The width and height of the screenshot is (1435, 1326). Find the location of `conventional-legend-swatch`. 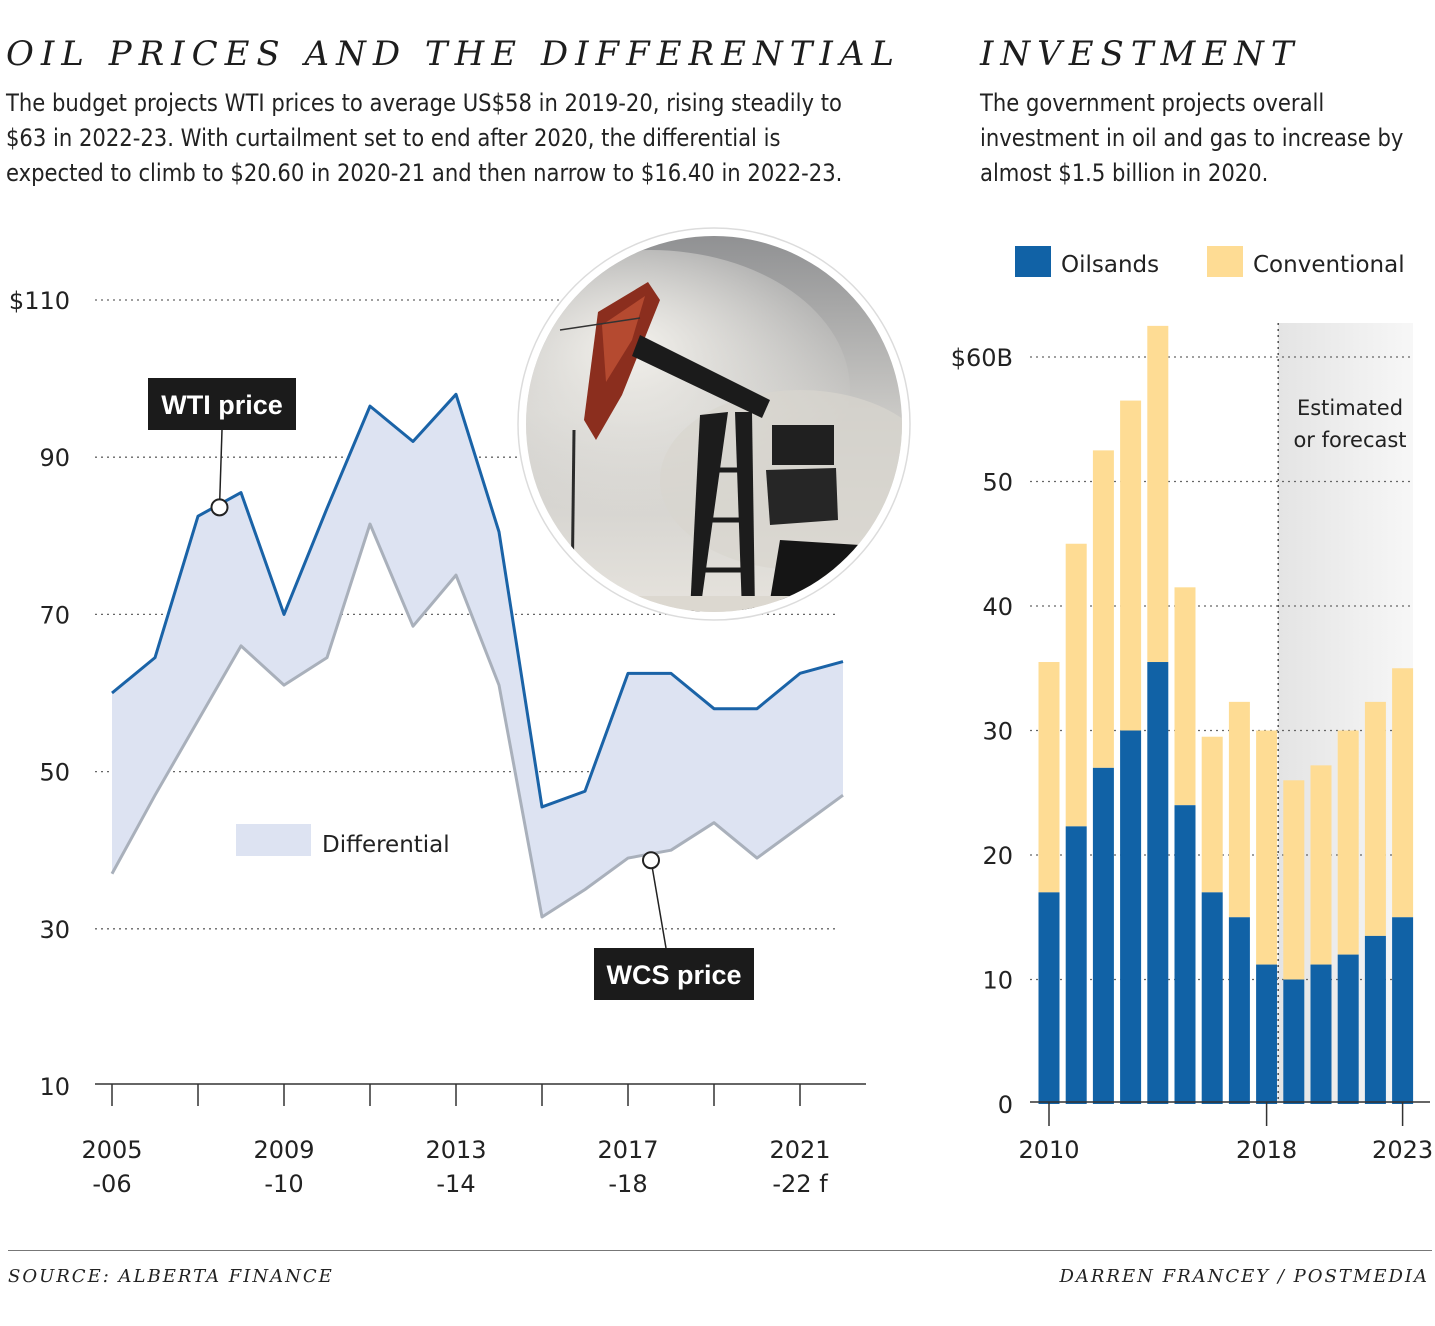

conventional-legend-swatch is located at coordinates (1225, 261).